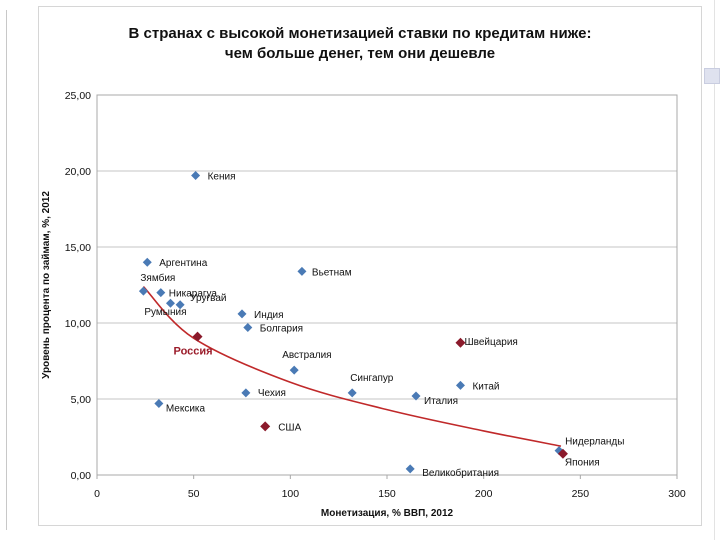  What do you see at coordinates (306, 355) in the screenshot?
I see `data-label: Австралия` at bounding box center [306, 355].